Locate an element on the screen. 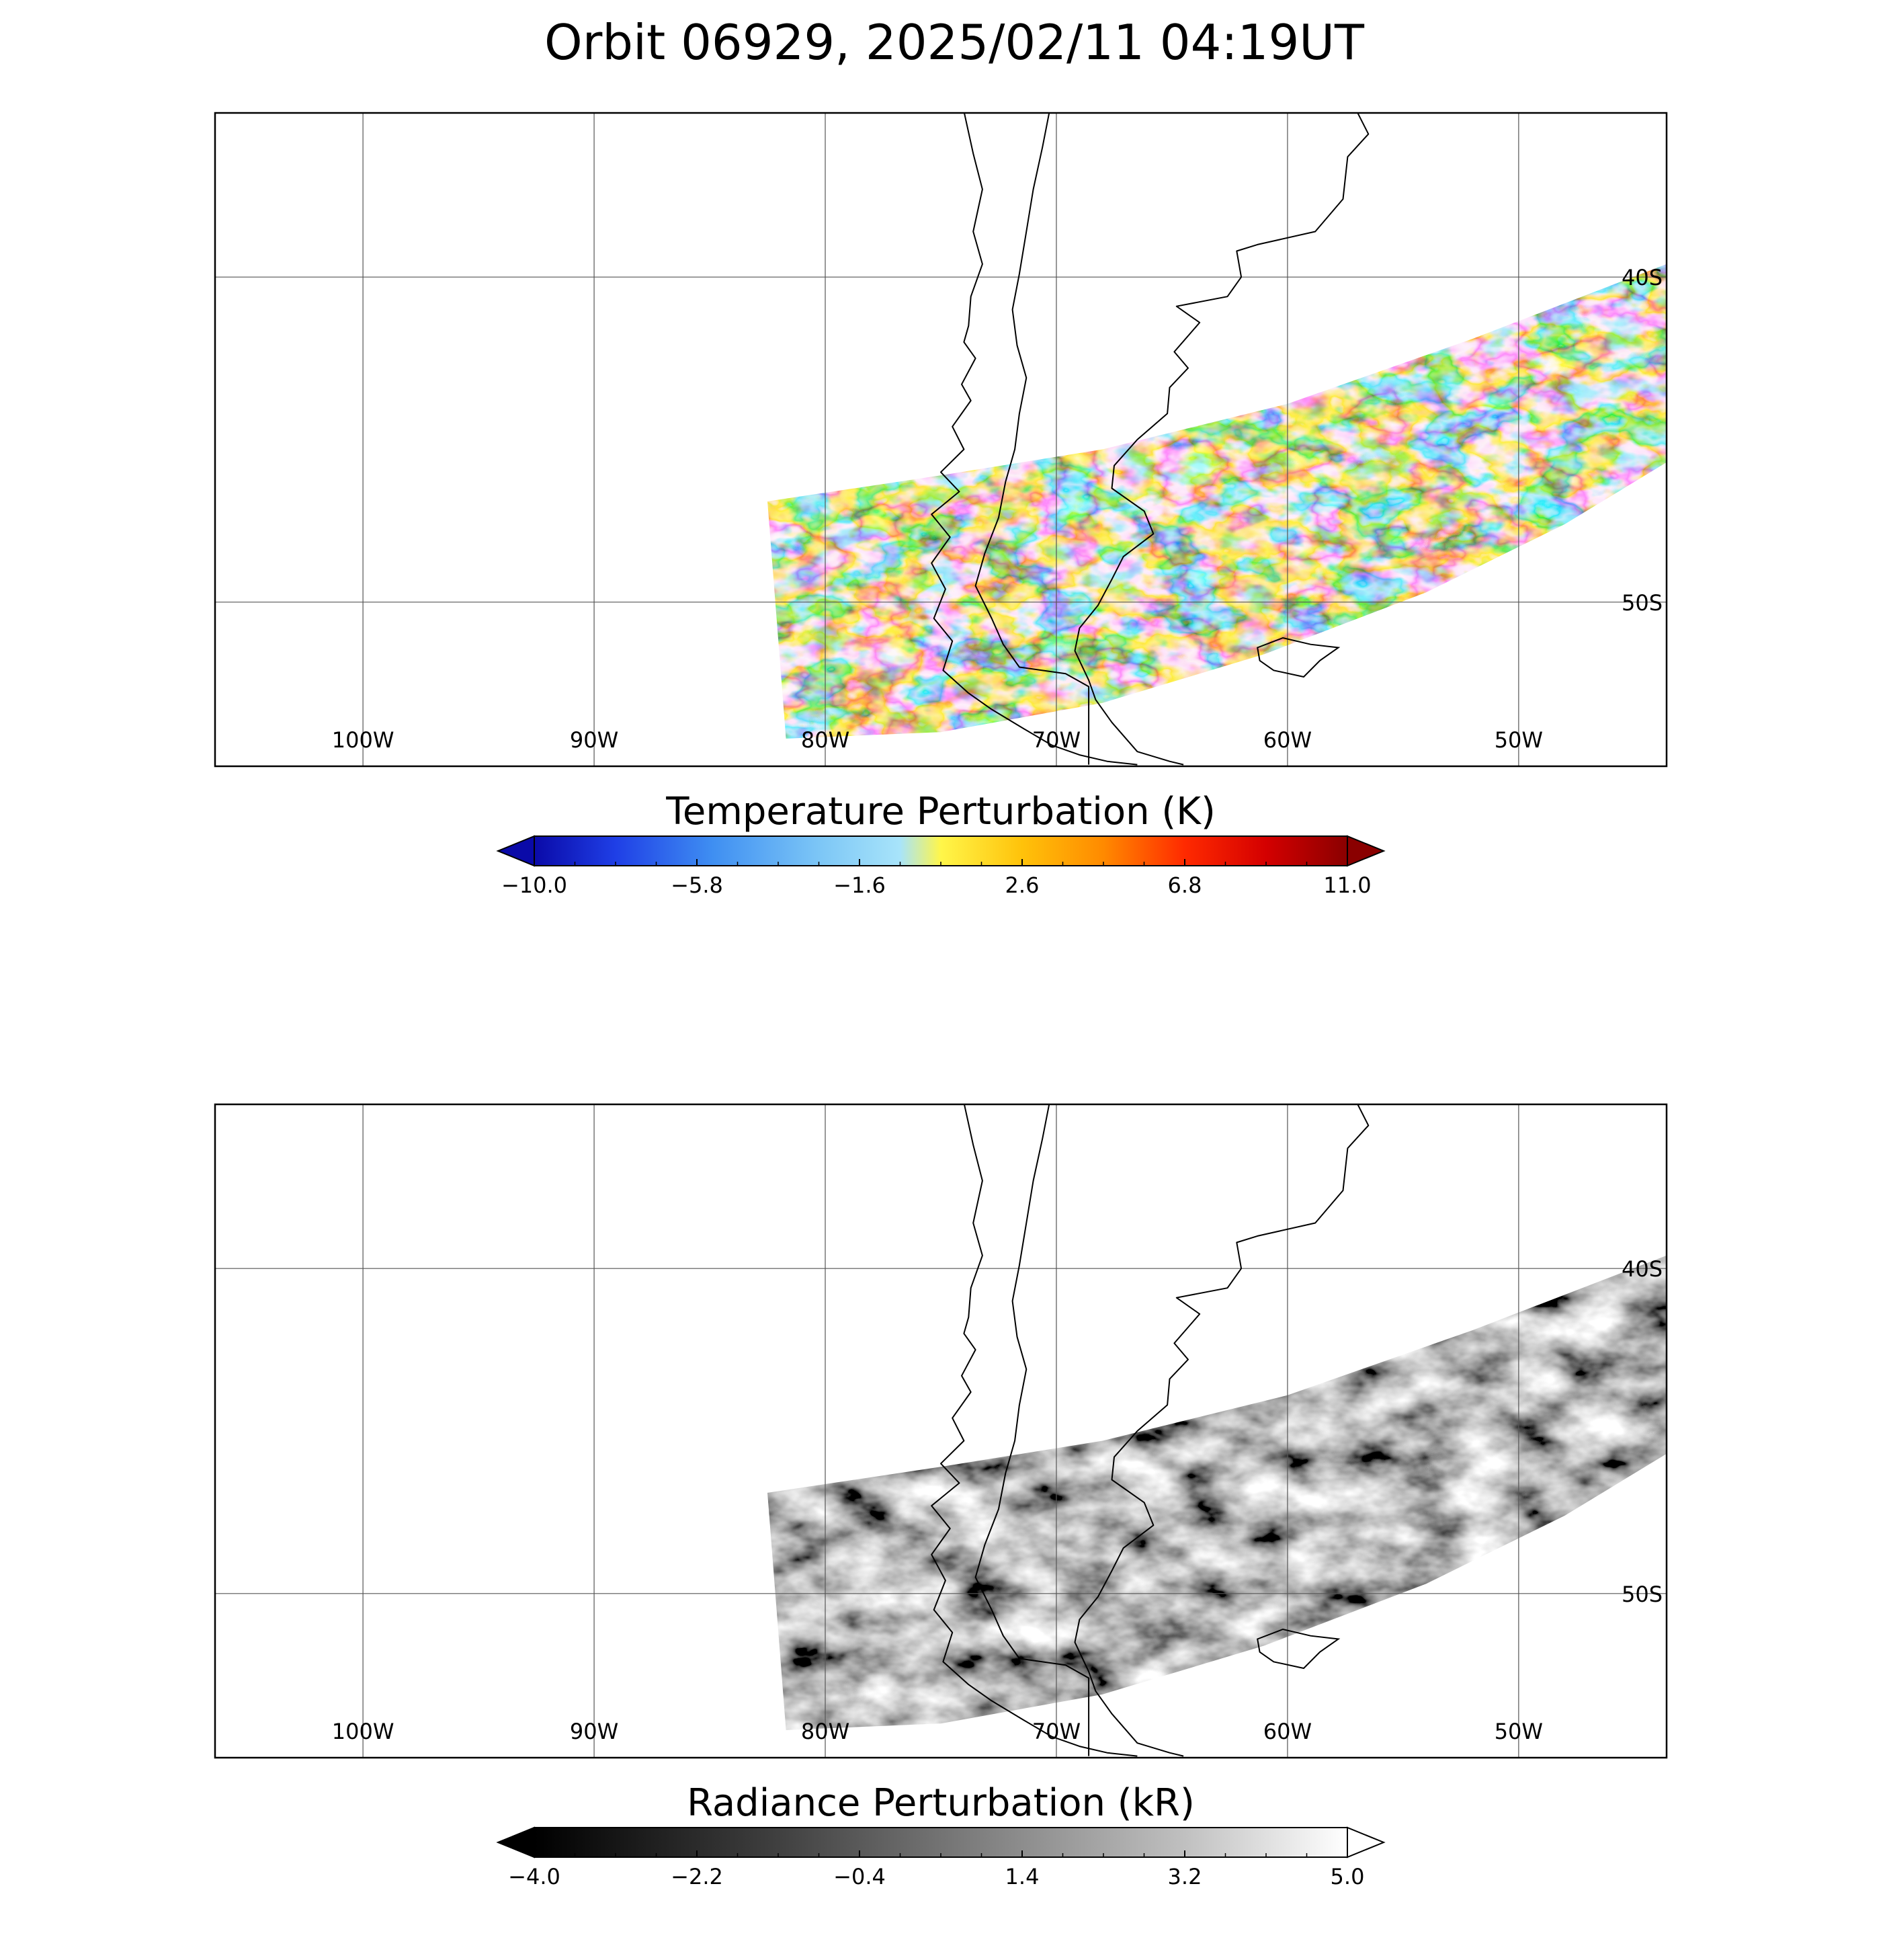 This screenshot has width=1887, height=1960. colorbar-tick-label: 6.8 is located at coordinates (1185, 885).